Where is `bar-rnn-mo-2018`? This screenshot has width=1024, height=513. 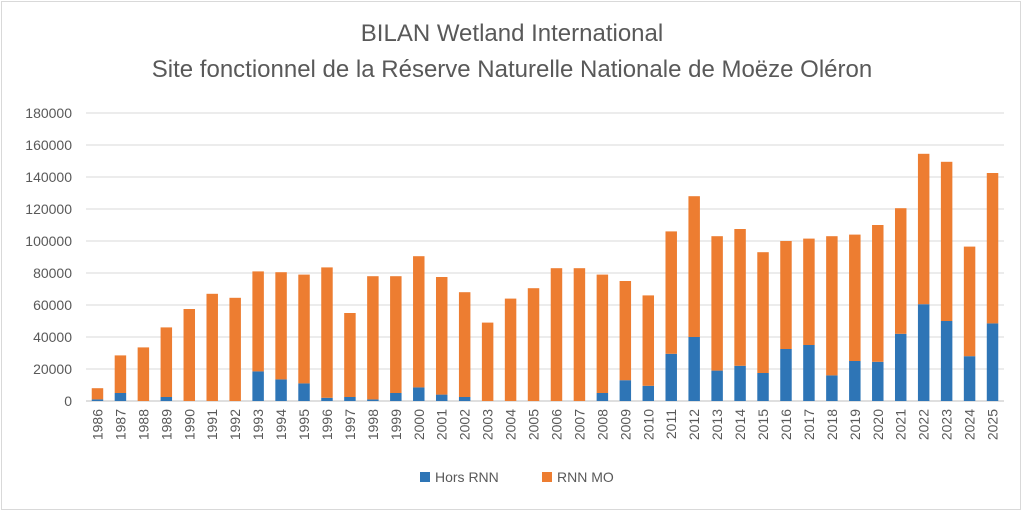 bar-rnn-mo-2018 is located at coordinates (832, 306).